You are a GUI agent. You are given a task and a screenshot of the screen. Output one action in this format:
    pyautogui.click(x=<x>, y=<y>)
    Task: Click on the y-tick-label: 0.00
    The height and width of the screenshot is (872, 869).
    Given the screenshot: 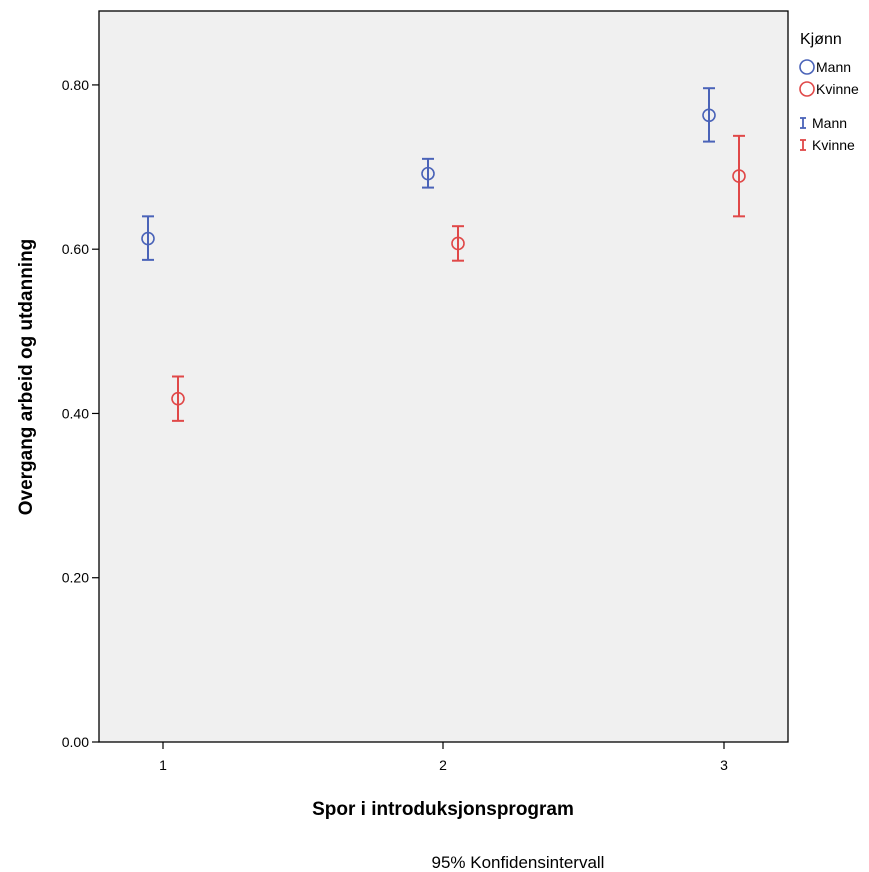 What is the action you would take?
    pyautogui.click(x=75, y=742)
    